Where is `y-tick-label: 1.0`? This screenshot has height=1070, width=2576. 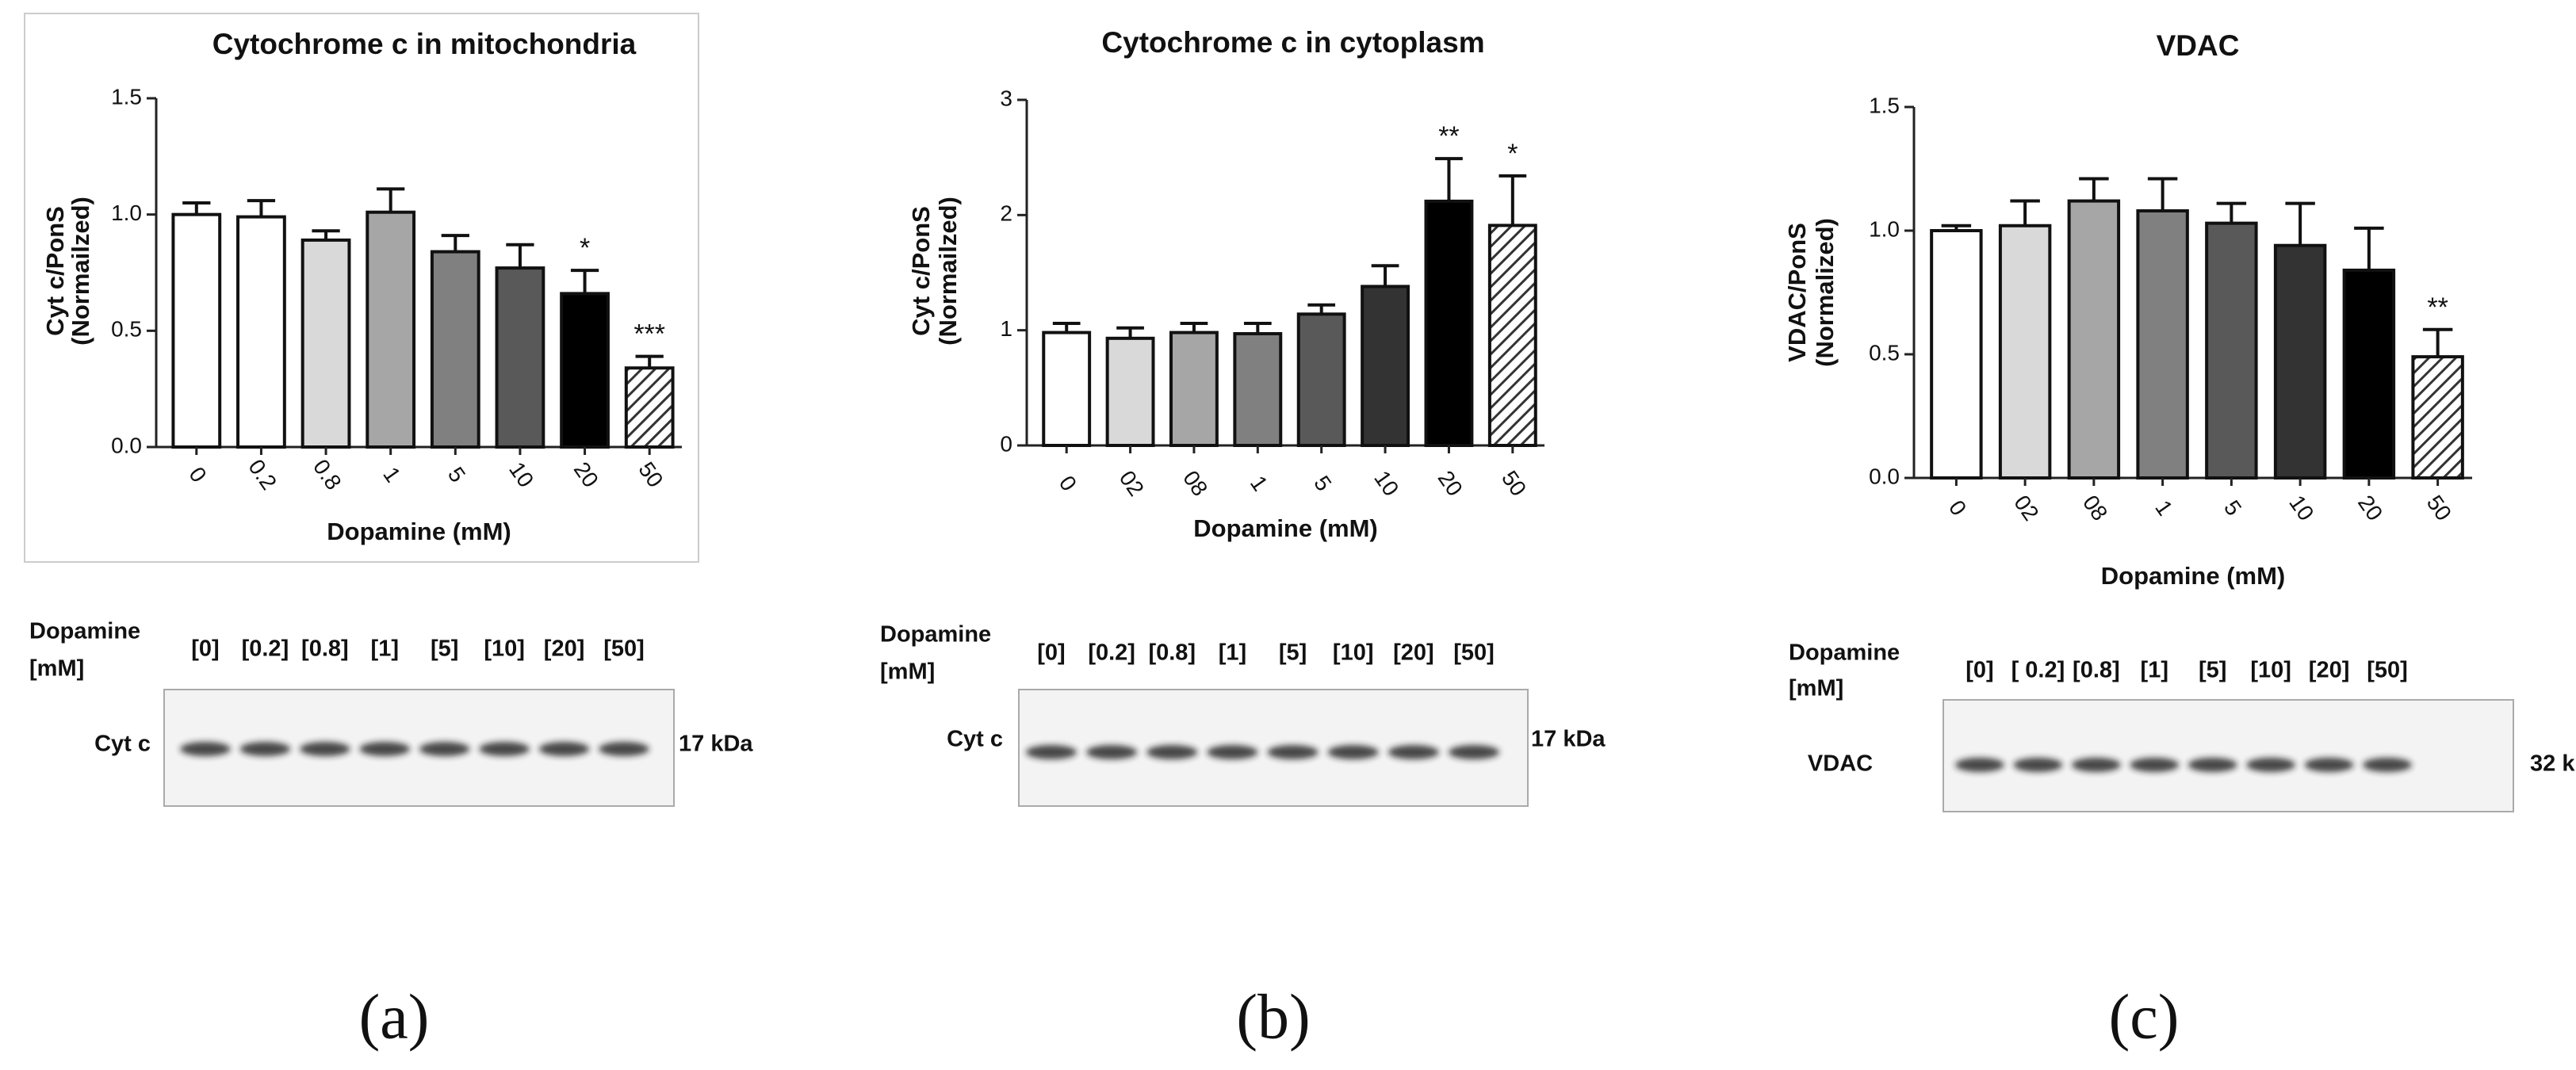
y-tick-label: 1.0 is located at coordinates (126, 213).